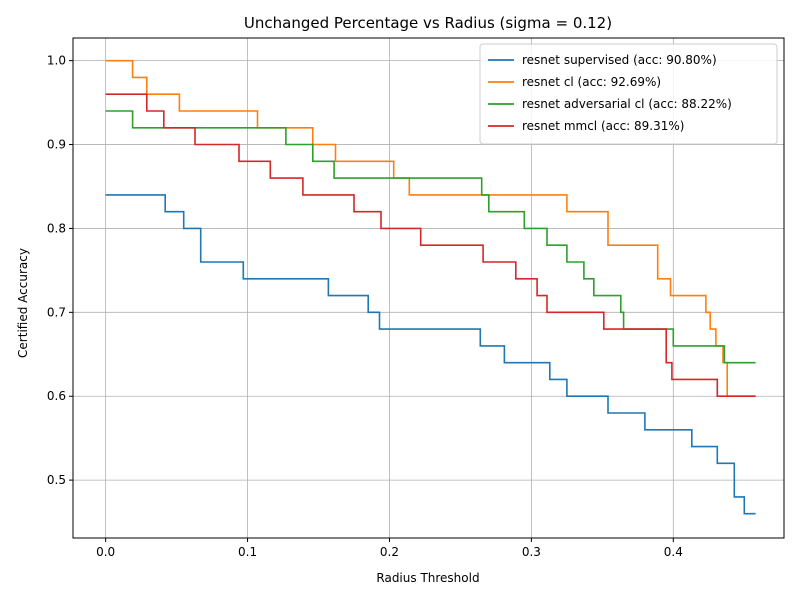  Describe the element at coordinates (591, 82) in the screenshot. I see `legend-label: resnet cl (acc: 92.69%)` at that location.